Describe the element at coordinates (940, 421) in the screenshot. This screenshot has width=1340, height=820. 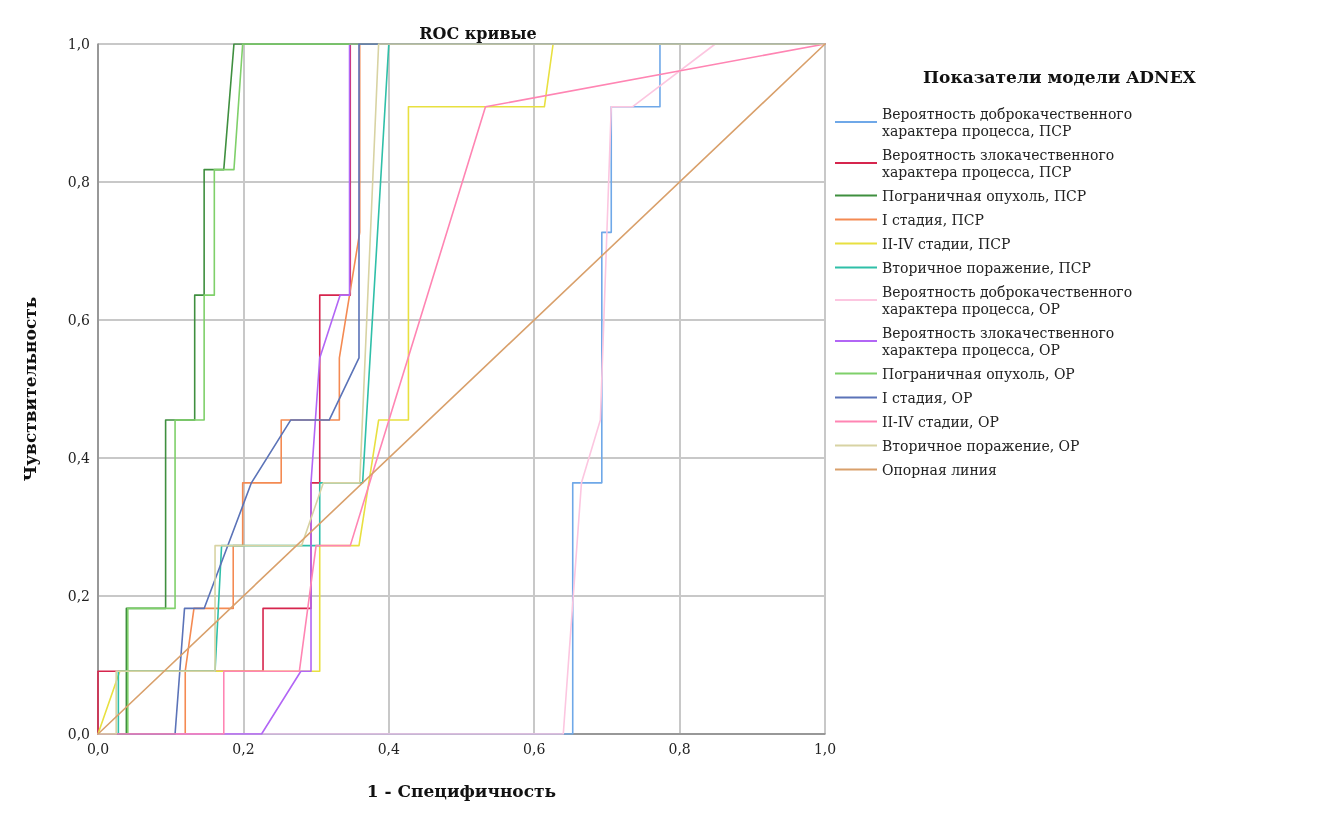
I see `legend-label: II-IV стадии, ОР` at that location.